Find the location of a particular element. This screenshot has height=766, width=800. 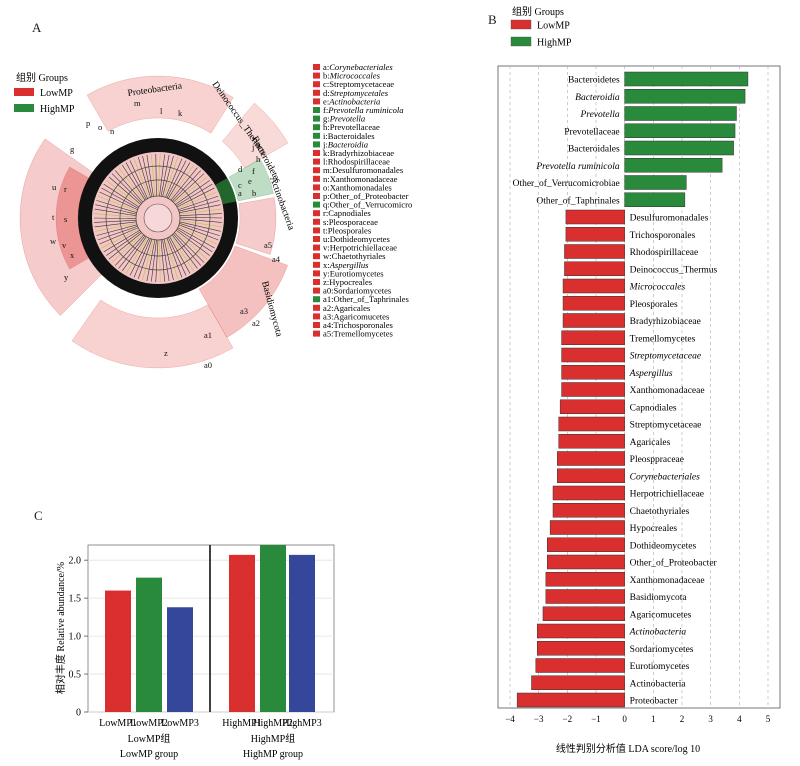

cladogram-legend-swatch is located at coordinates (24, 92).